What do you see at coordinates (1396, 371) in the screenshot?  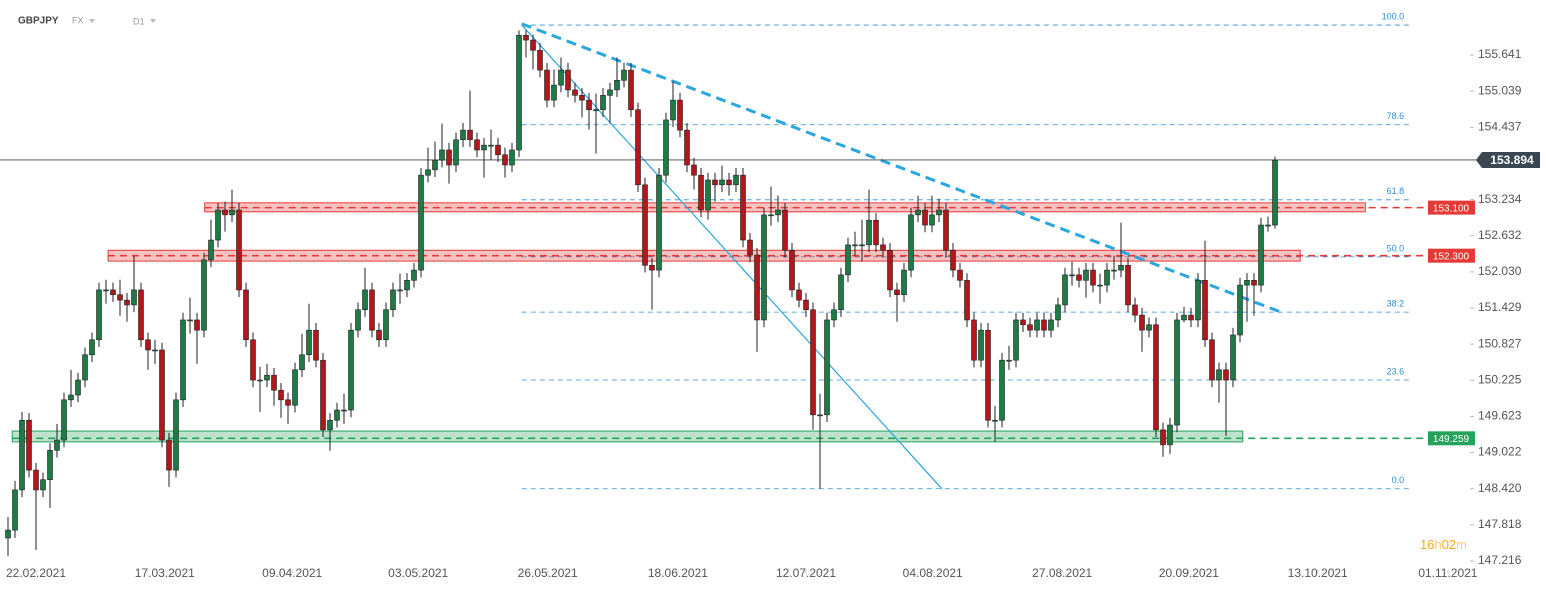 I see `fib-label: 23.6` at bounding box center [1396, 371].